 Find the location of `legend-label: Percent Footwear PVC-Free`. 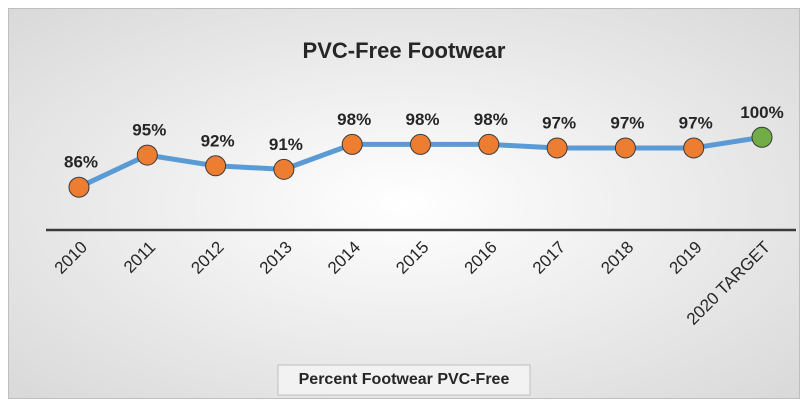

legend-label: Percent Footwear PVC-Free is located at coordinates (404, 379).